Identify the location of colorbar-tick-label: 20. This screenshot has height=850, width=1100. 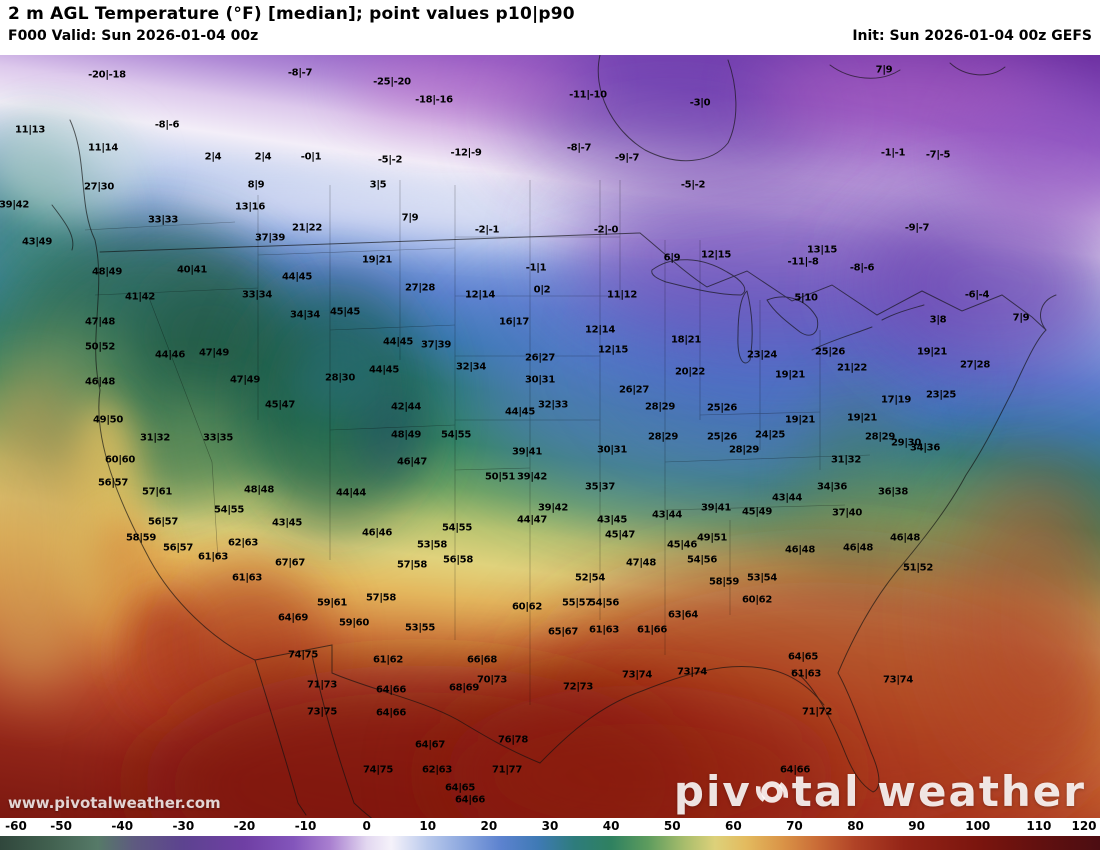
(489, 826).